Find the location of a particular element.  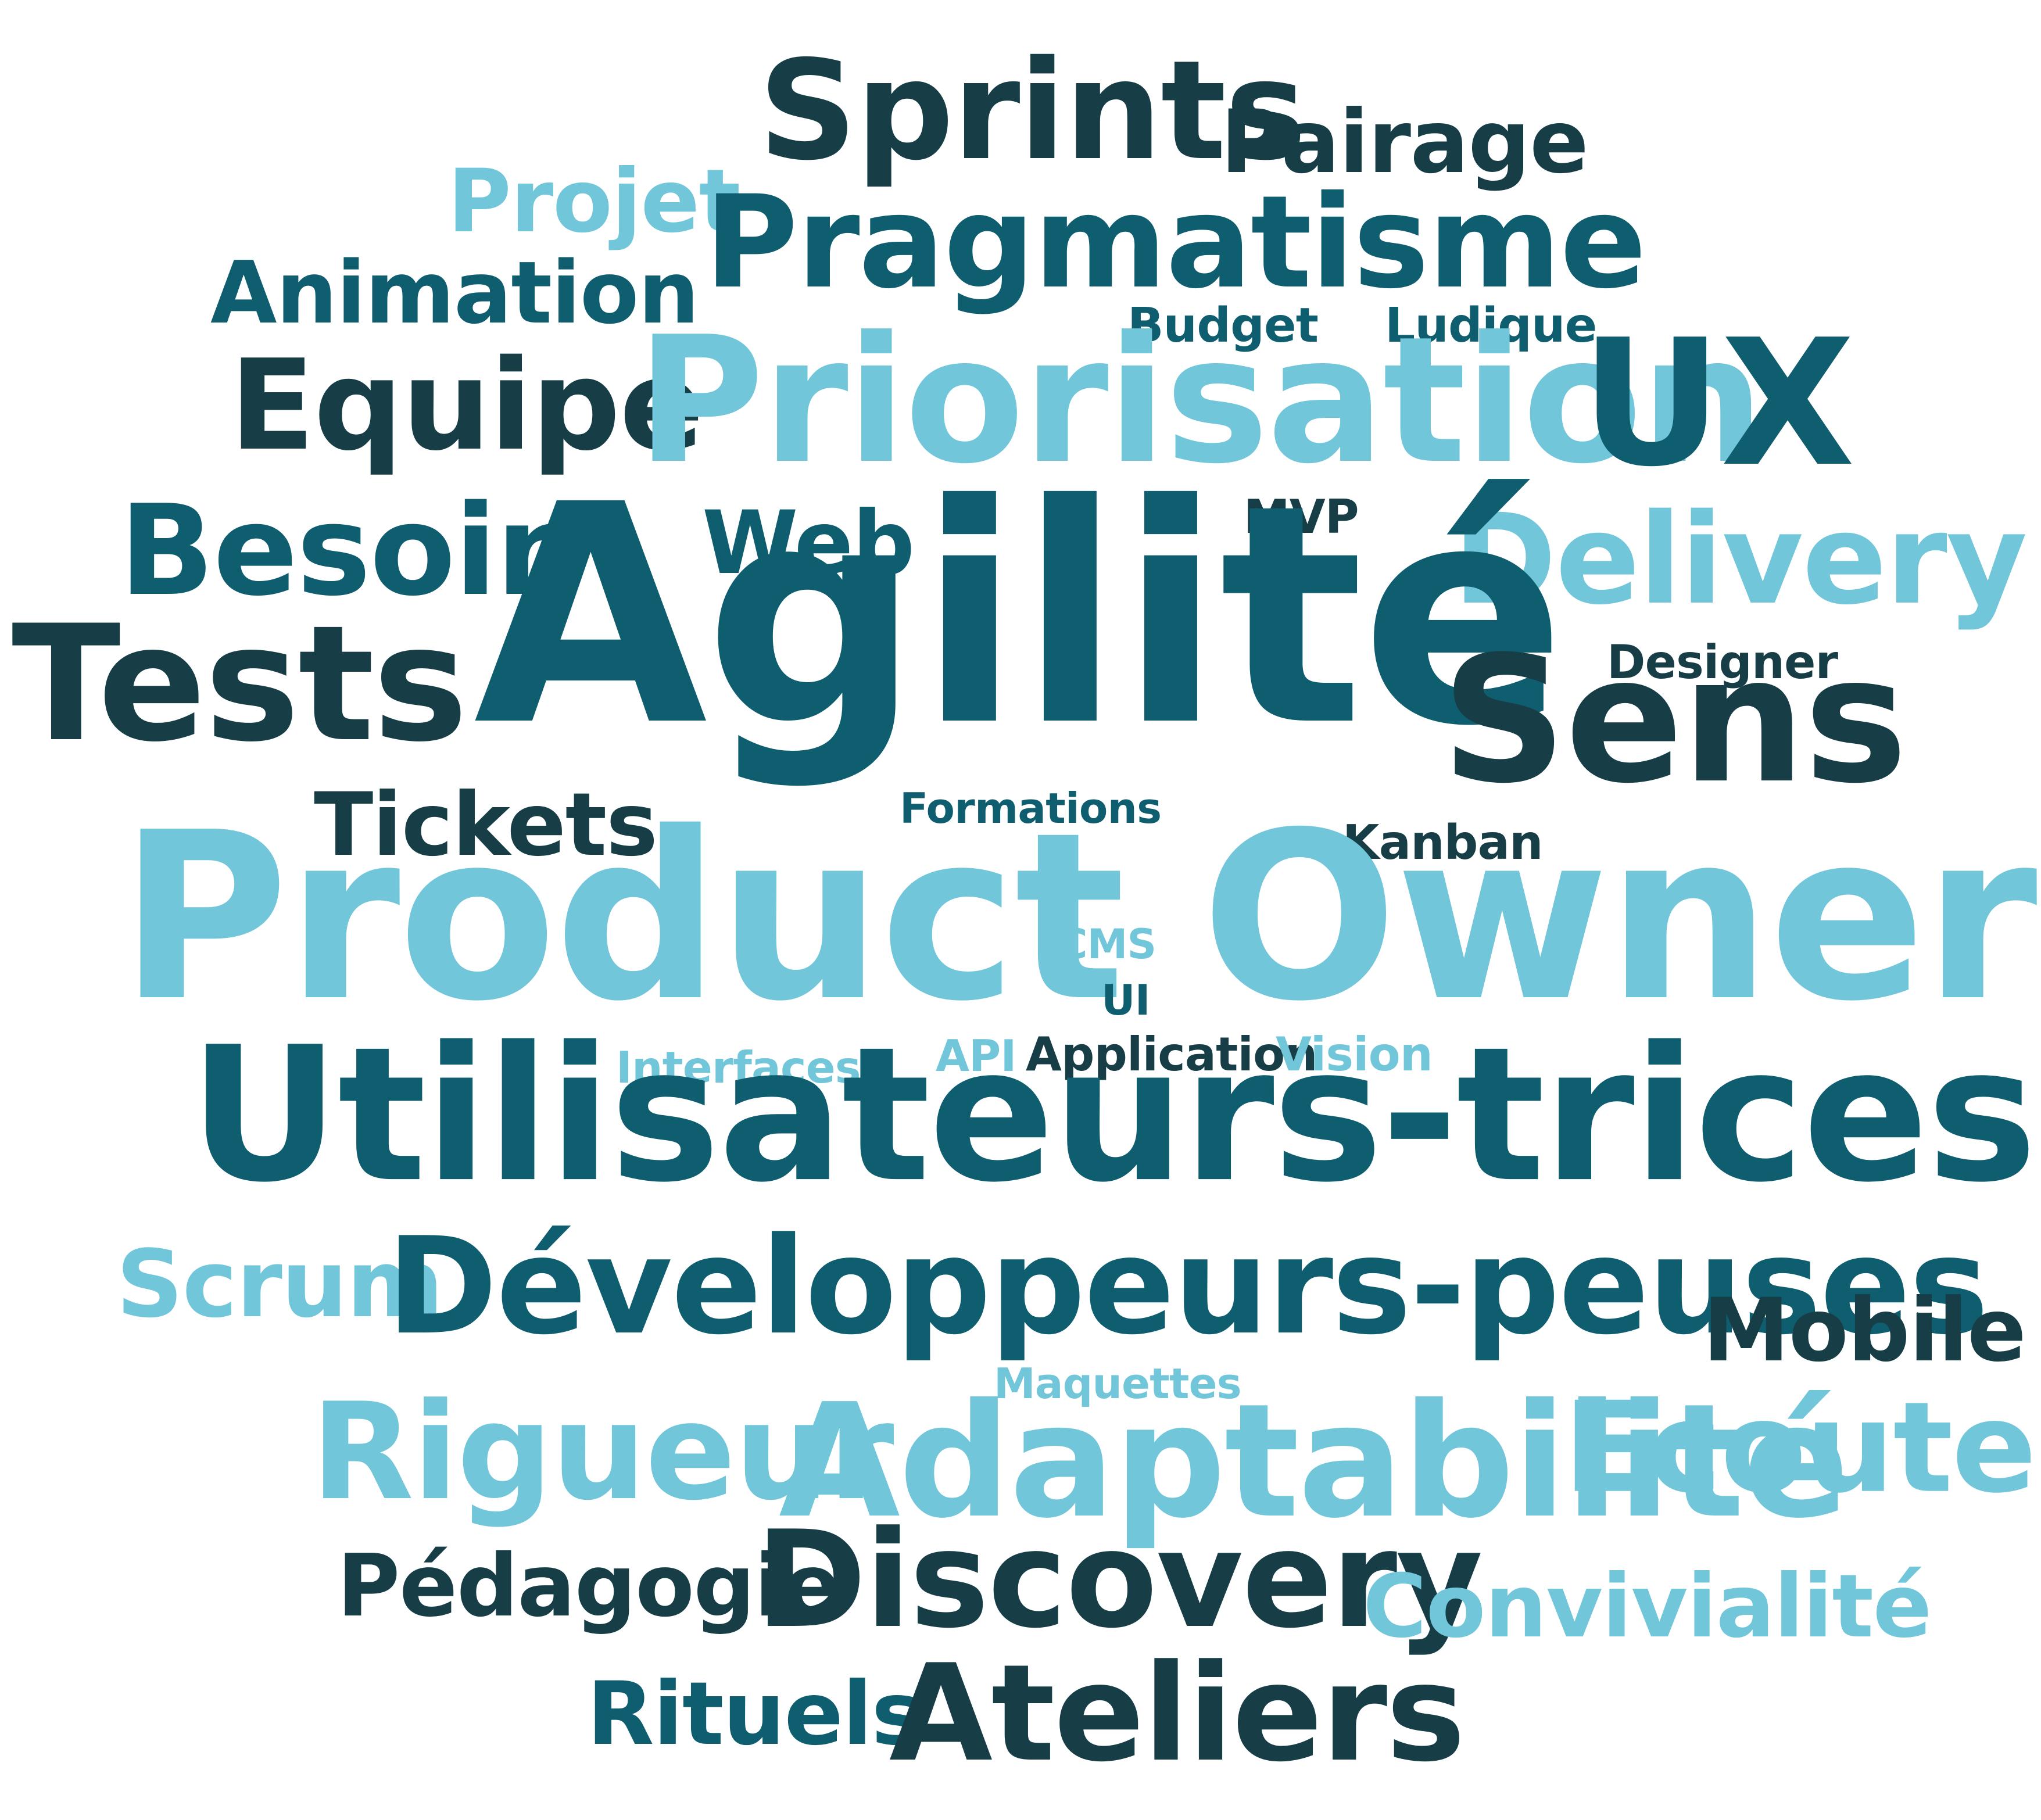

word-ludique: Ludique is located at coordinates (1491, 325).